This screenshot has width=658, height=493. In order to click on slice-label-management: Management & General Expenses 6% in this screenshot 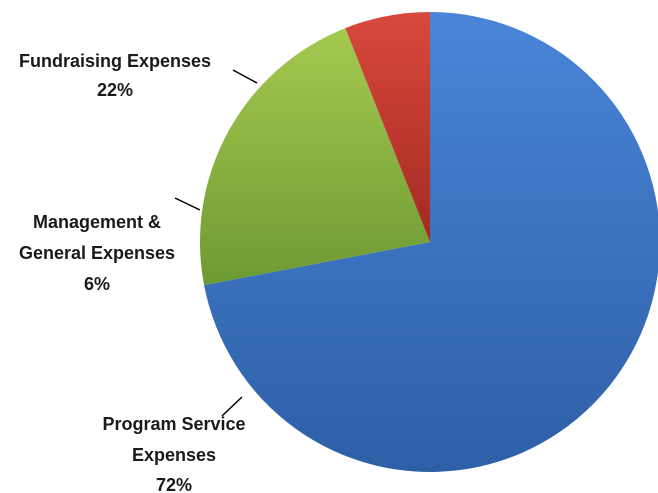, I will do `click(97, 253)`.